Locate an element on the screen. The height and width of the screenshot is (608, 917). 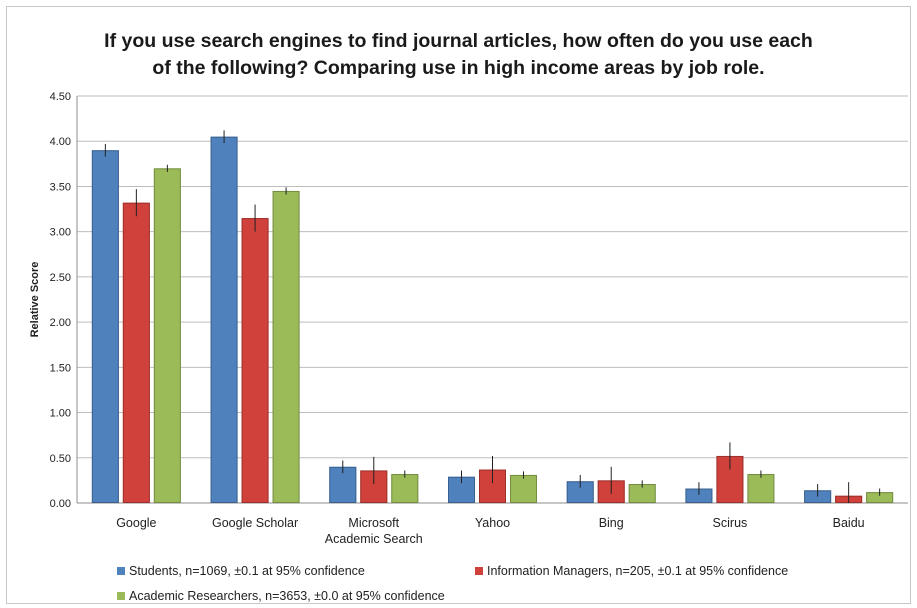
y-tick-label: 4.00 is located at coordinates (60, 142).